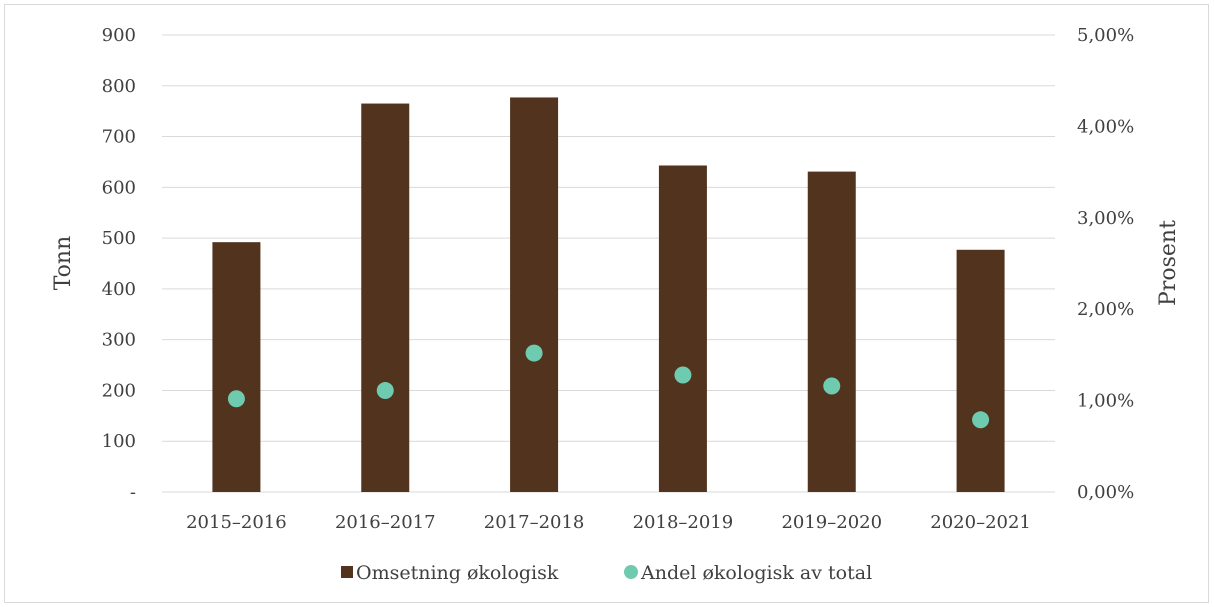 The height and width of the screenshot is (607, 1214). I want to click on right-tick-label: 0,00%, so click(1105, 492).